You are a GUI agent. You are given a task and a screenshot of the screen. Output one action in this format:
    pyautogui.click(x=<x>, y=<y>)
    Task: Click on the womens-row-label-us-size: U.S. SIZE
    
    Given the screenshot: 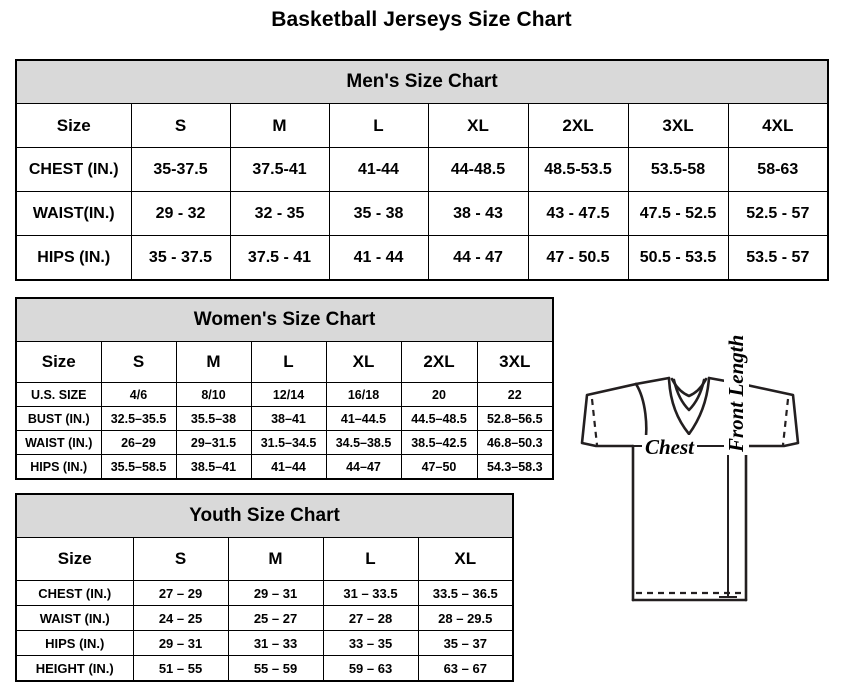 What is the action you would take?
    pyautogui.click(x=58, y=394)
    